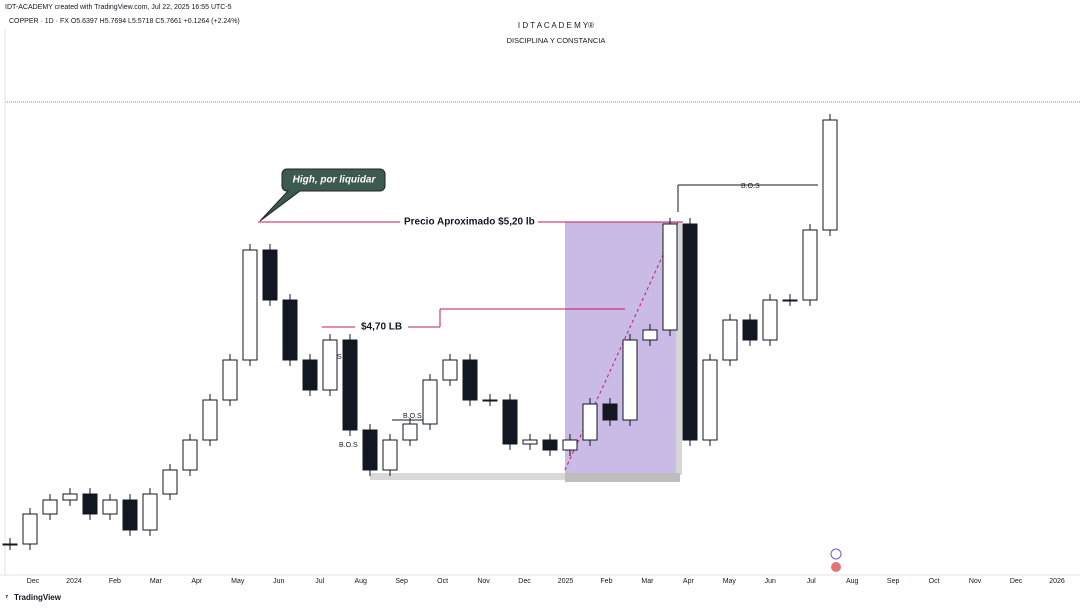  I want to click on brand: TradingView, so click(38, 597).